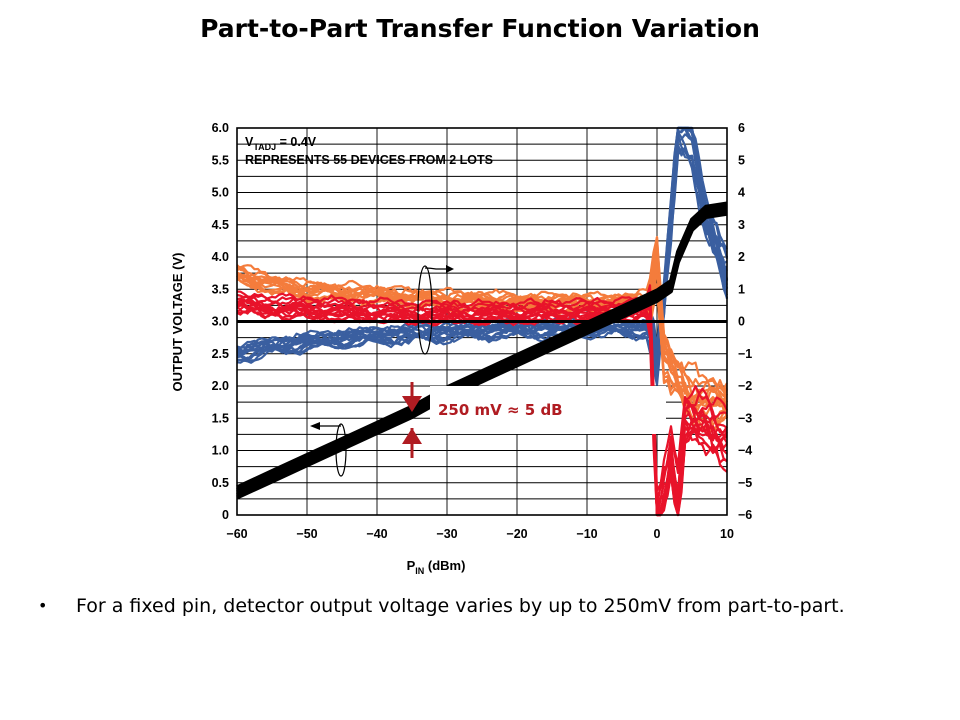  I want to click on y2-tick-label: 3, so click(741, 225).